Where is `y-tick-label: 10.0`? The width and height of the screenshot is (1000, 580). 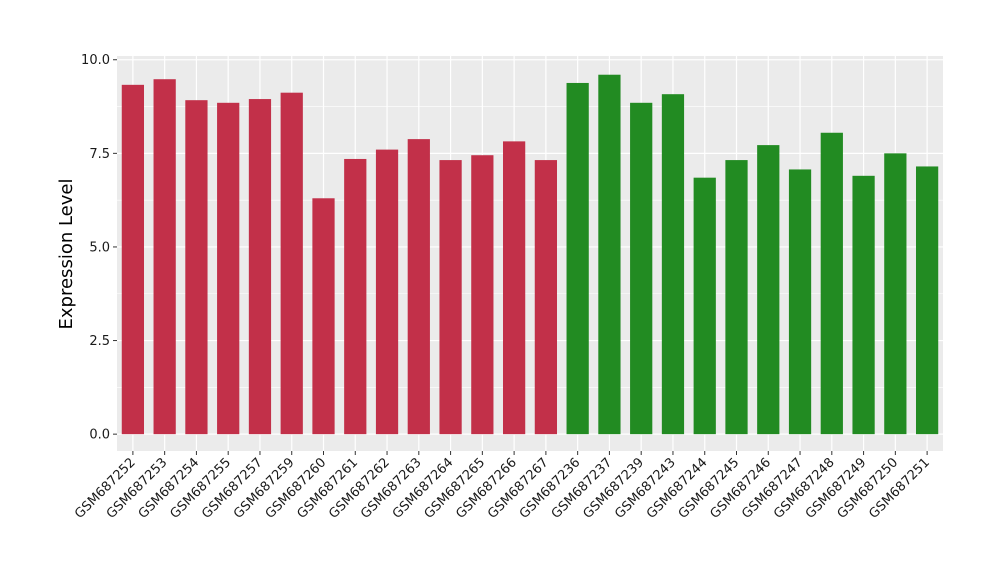 y-tick-label: 10.0 is located at coordinates (95, 60).